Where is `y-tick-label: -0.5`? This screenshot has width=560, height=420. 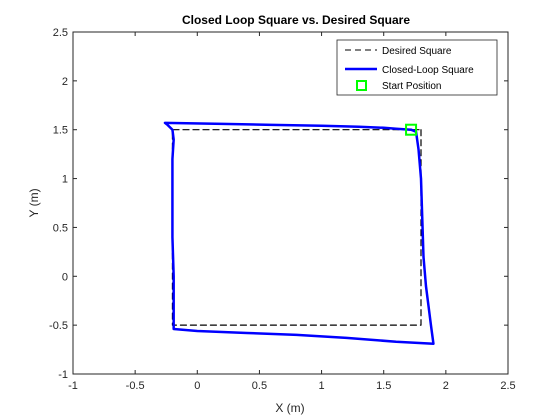
y-tick-label: -0.5 is located at coordinates (58, 326).